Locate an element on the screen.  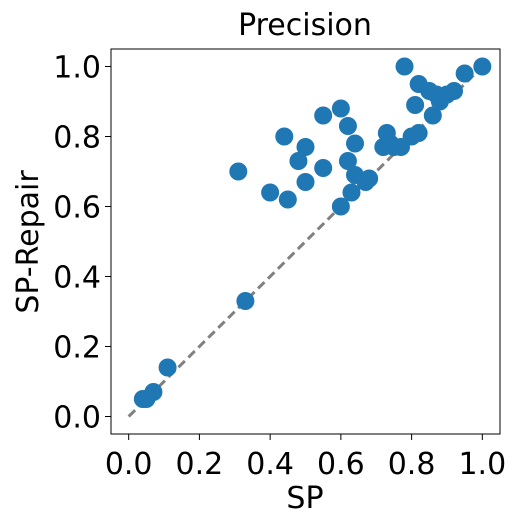
chart-title: Precision is located at coordinates (305, 25).